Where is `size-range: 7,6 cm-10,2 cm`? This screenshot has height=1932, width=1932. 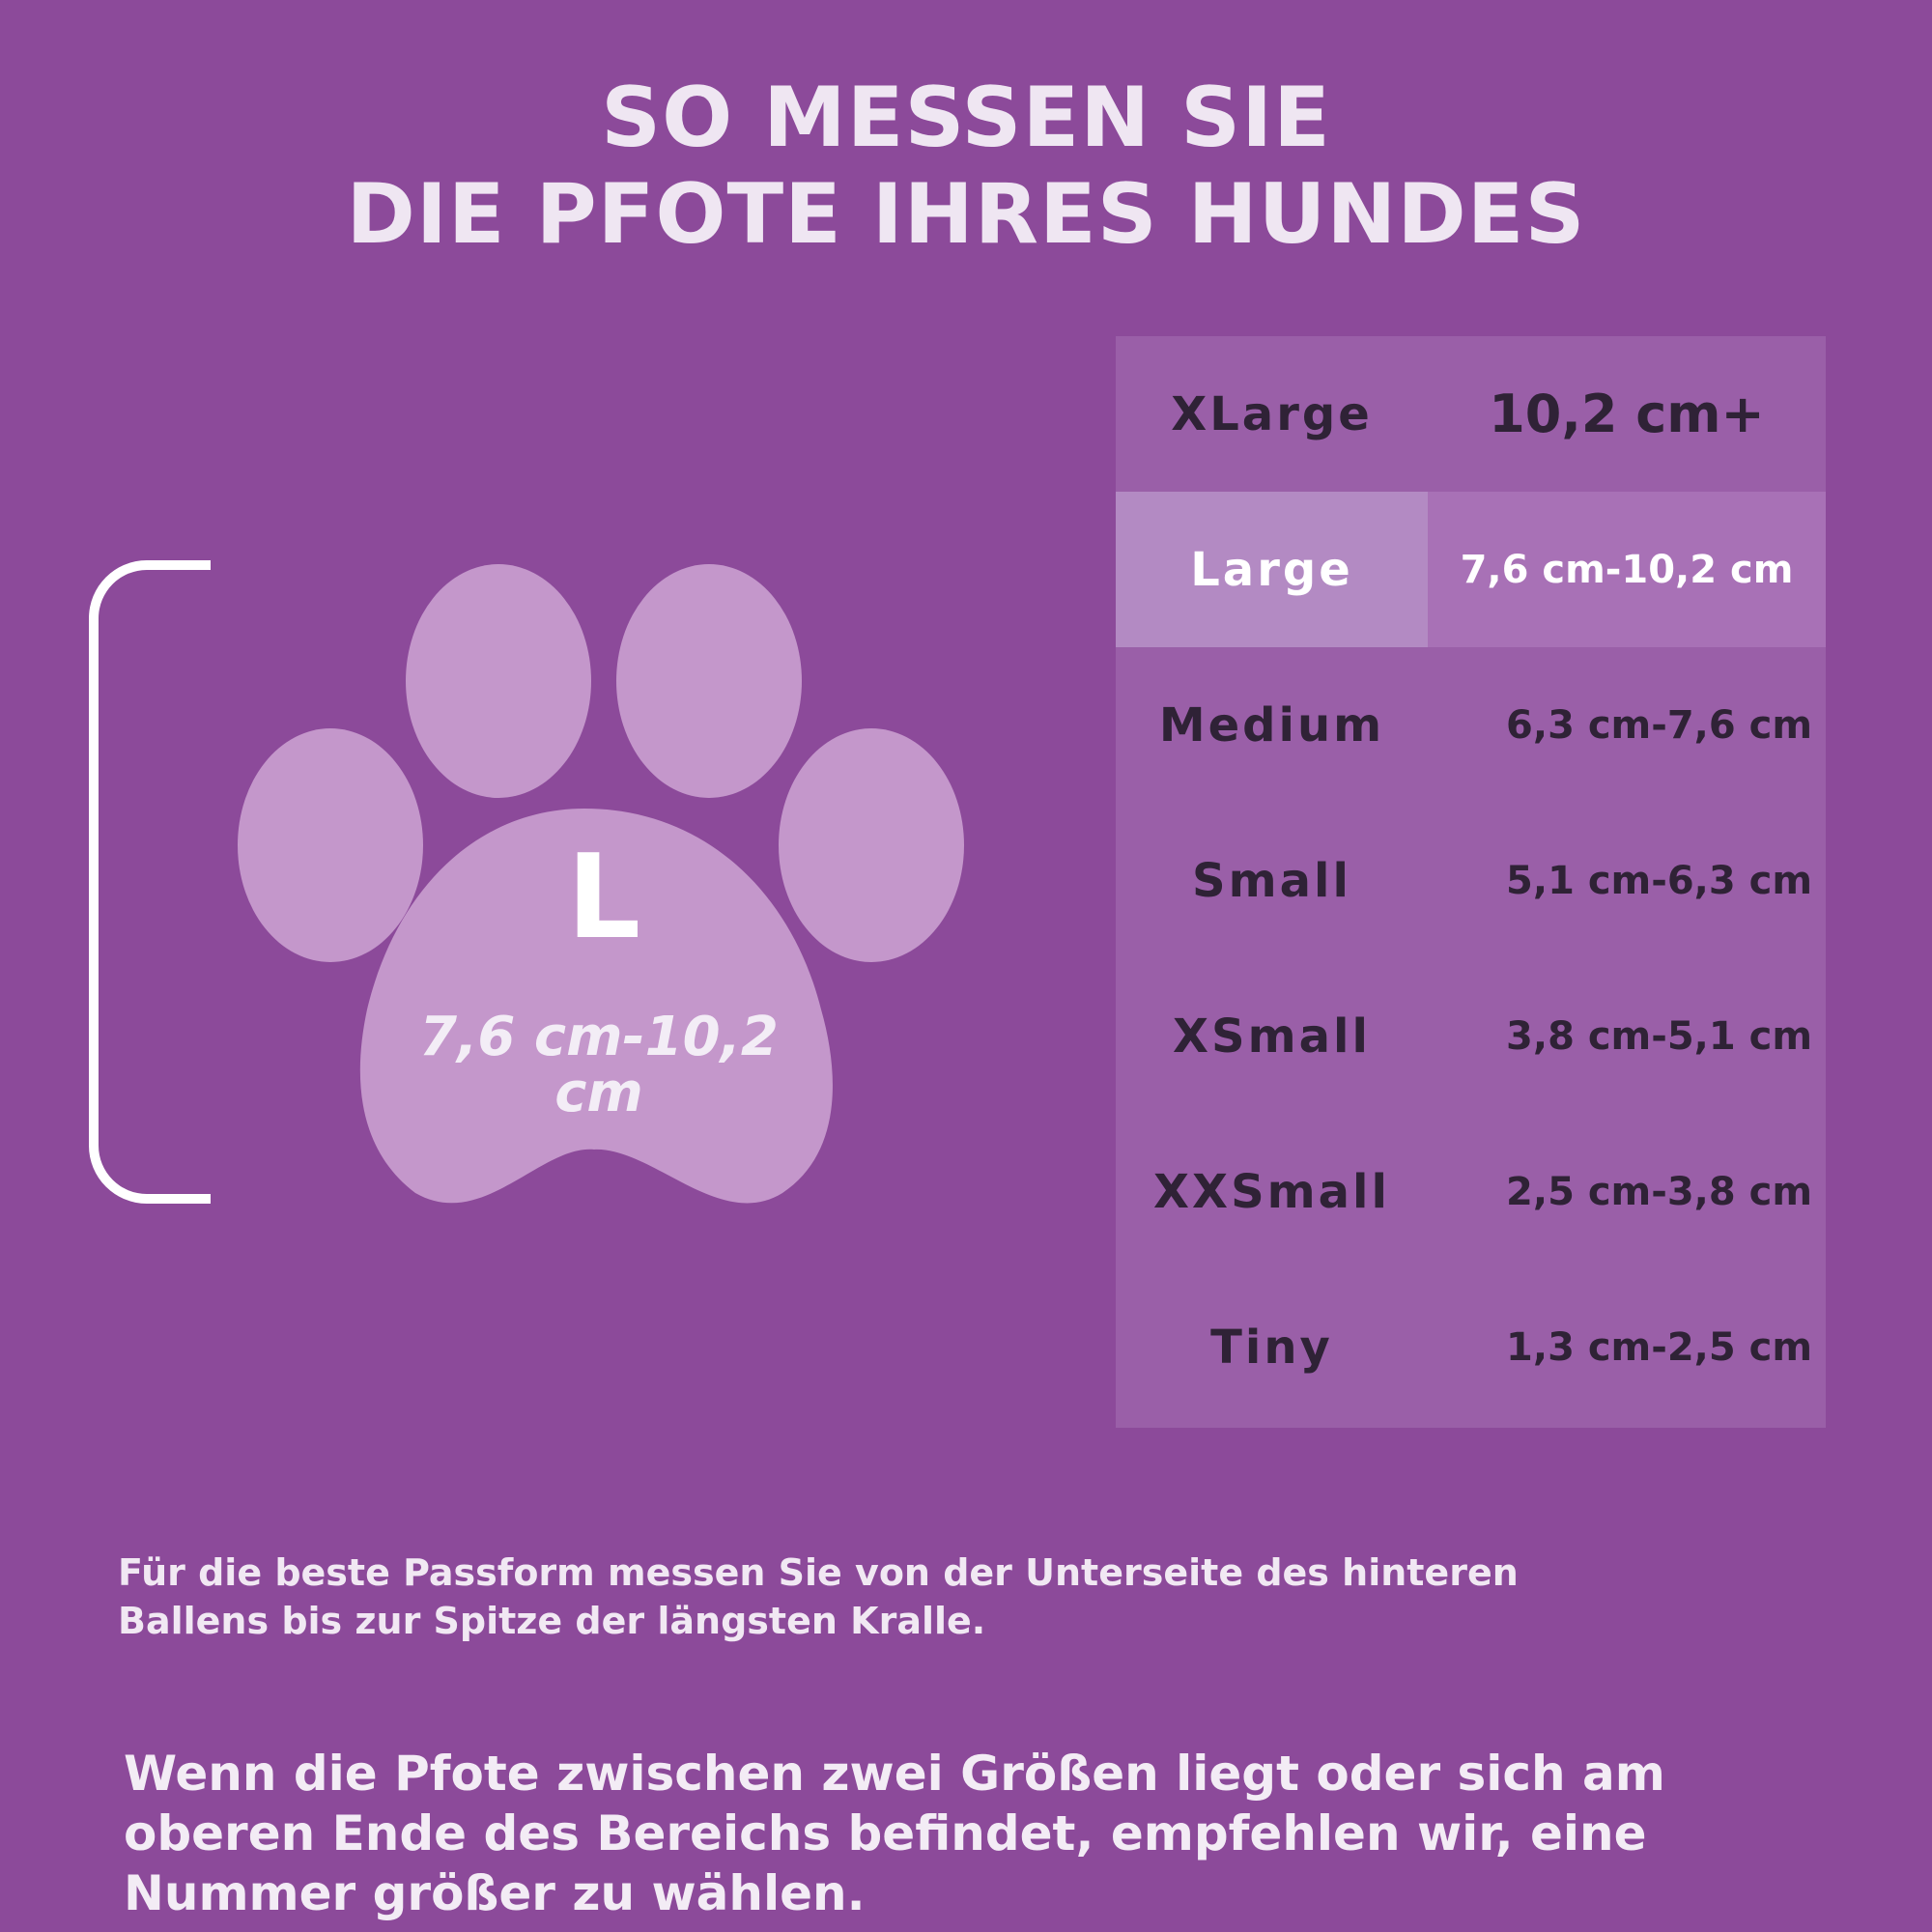
size-range: 7,6 cm-10,2 cm is located at coordinates (1627, 569).